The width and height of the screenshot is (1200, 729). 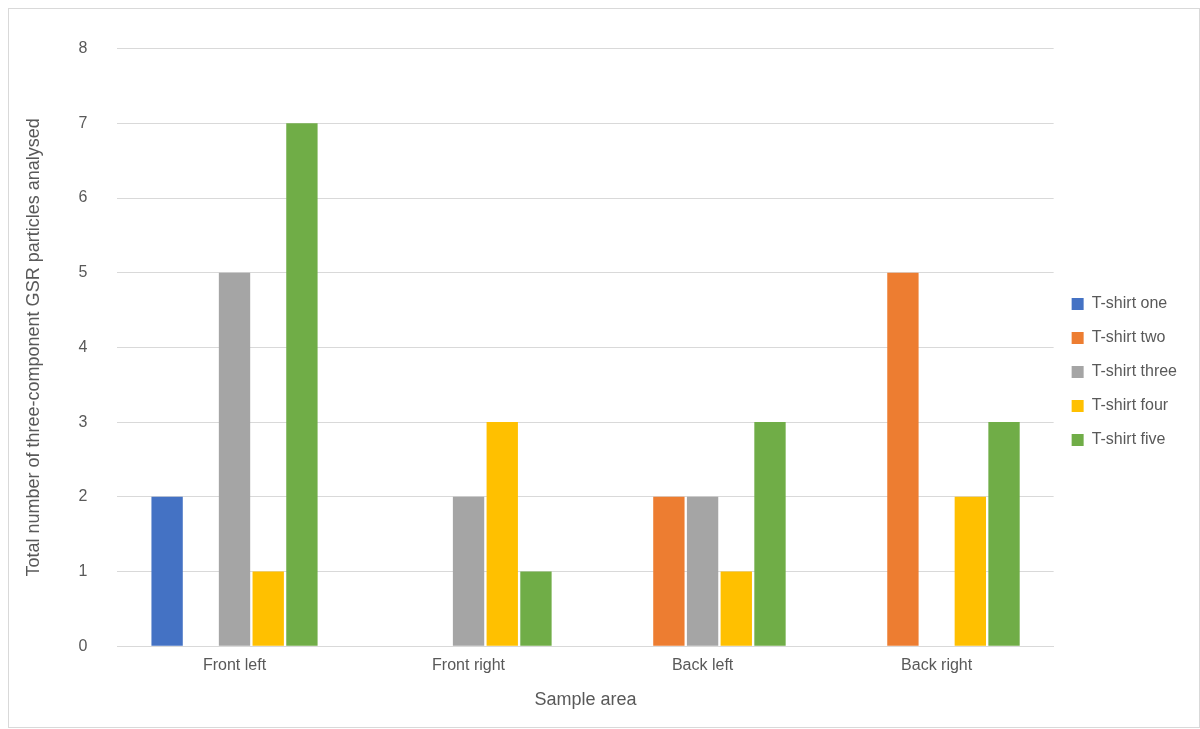 What do you see at coordinates (83, 48) in the screenshot?
I see `y-tick-label: 8` at bounding box center [83, 48].